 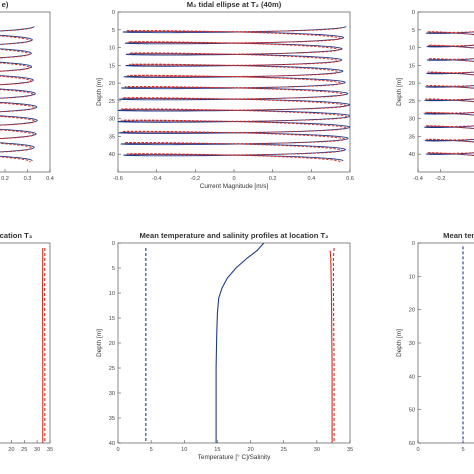 I want to click on panel-ellipse-t3: -0.4 -0.2 0 5 10 15 20 25 30 35 40 Depth [m], so click(x=435, y=96).